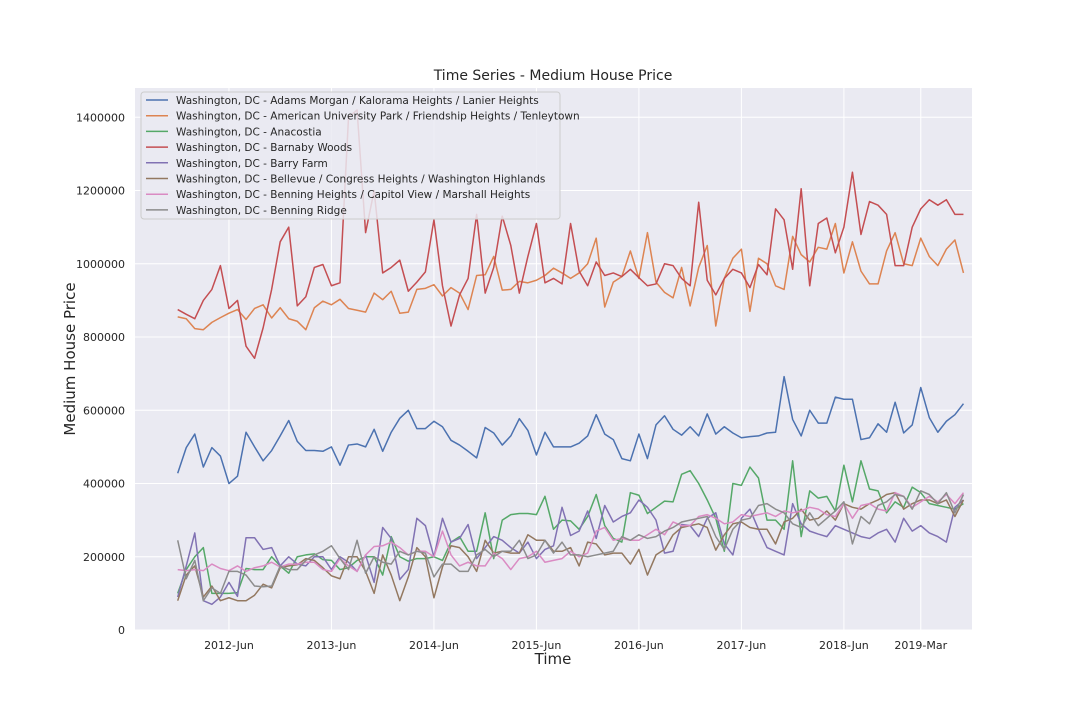  I want to click on y-tick-label: 200000, so click(104, 557).